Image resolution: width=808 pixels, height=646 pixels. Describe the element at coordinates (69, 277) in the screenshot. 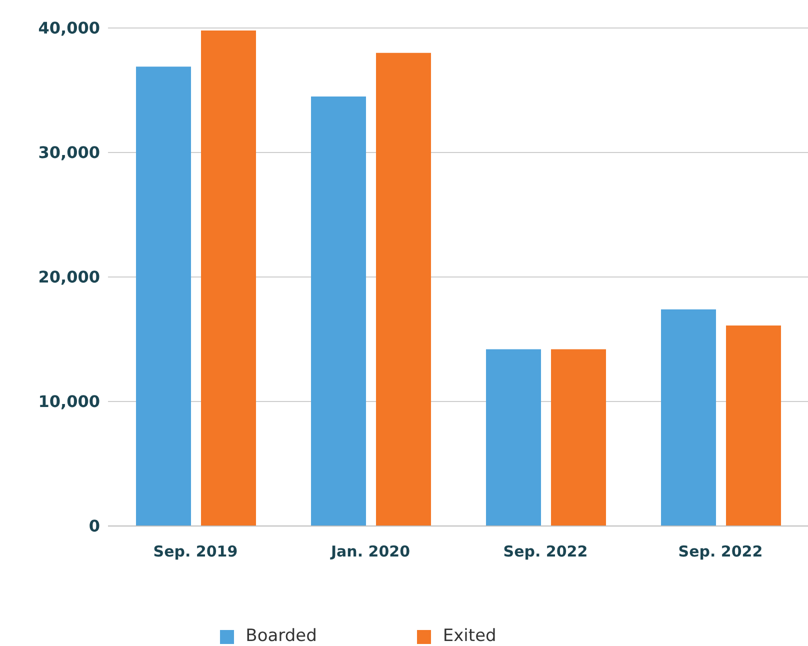

I see `y-tick-label: 20,000` at that location.